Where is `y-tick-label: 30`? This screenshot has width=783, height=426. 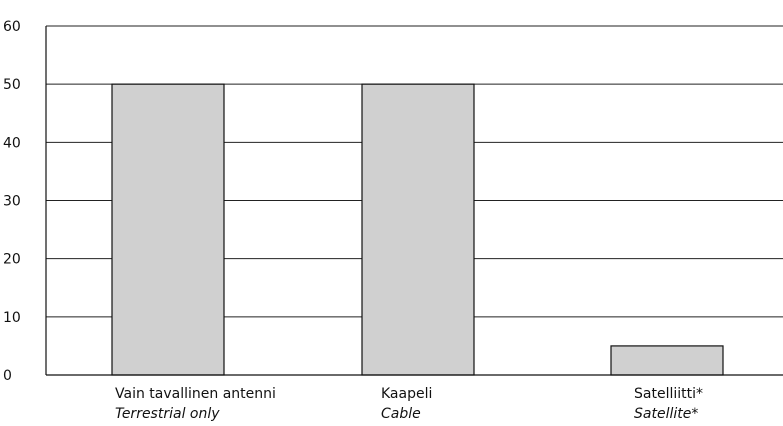 y-tick-label: 30 is located at coordinates (12, 202).